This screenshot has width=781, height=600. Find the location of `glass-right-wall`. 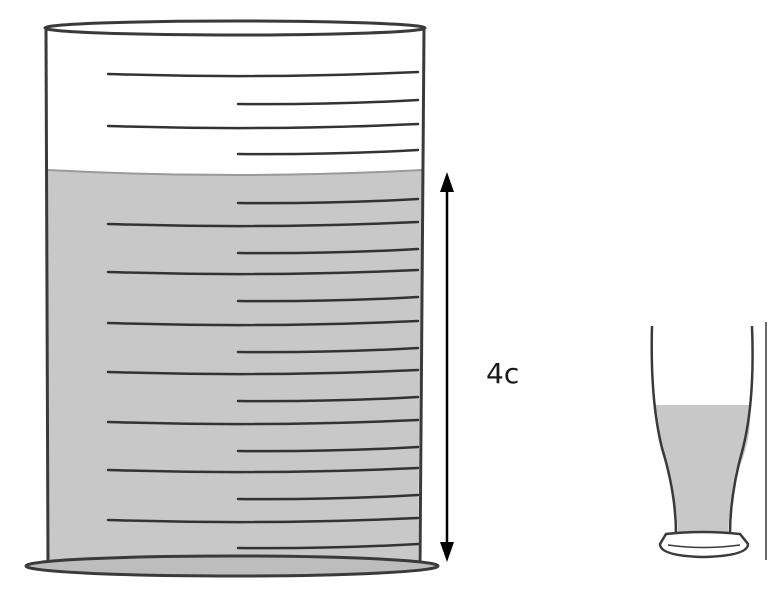

glass-right-wall is located at coordinates (741, 430).